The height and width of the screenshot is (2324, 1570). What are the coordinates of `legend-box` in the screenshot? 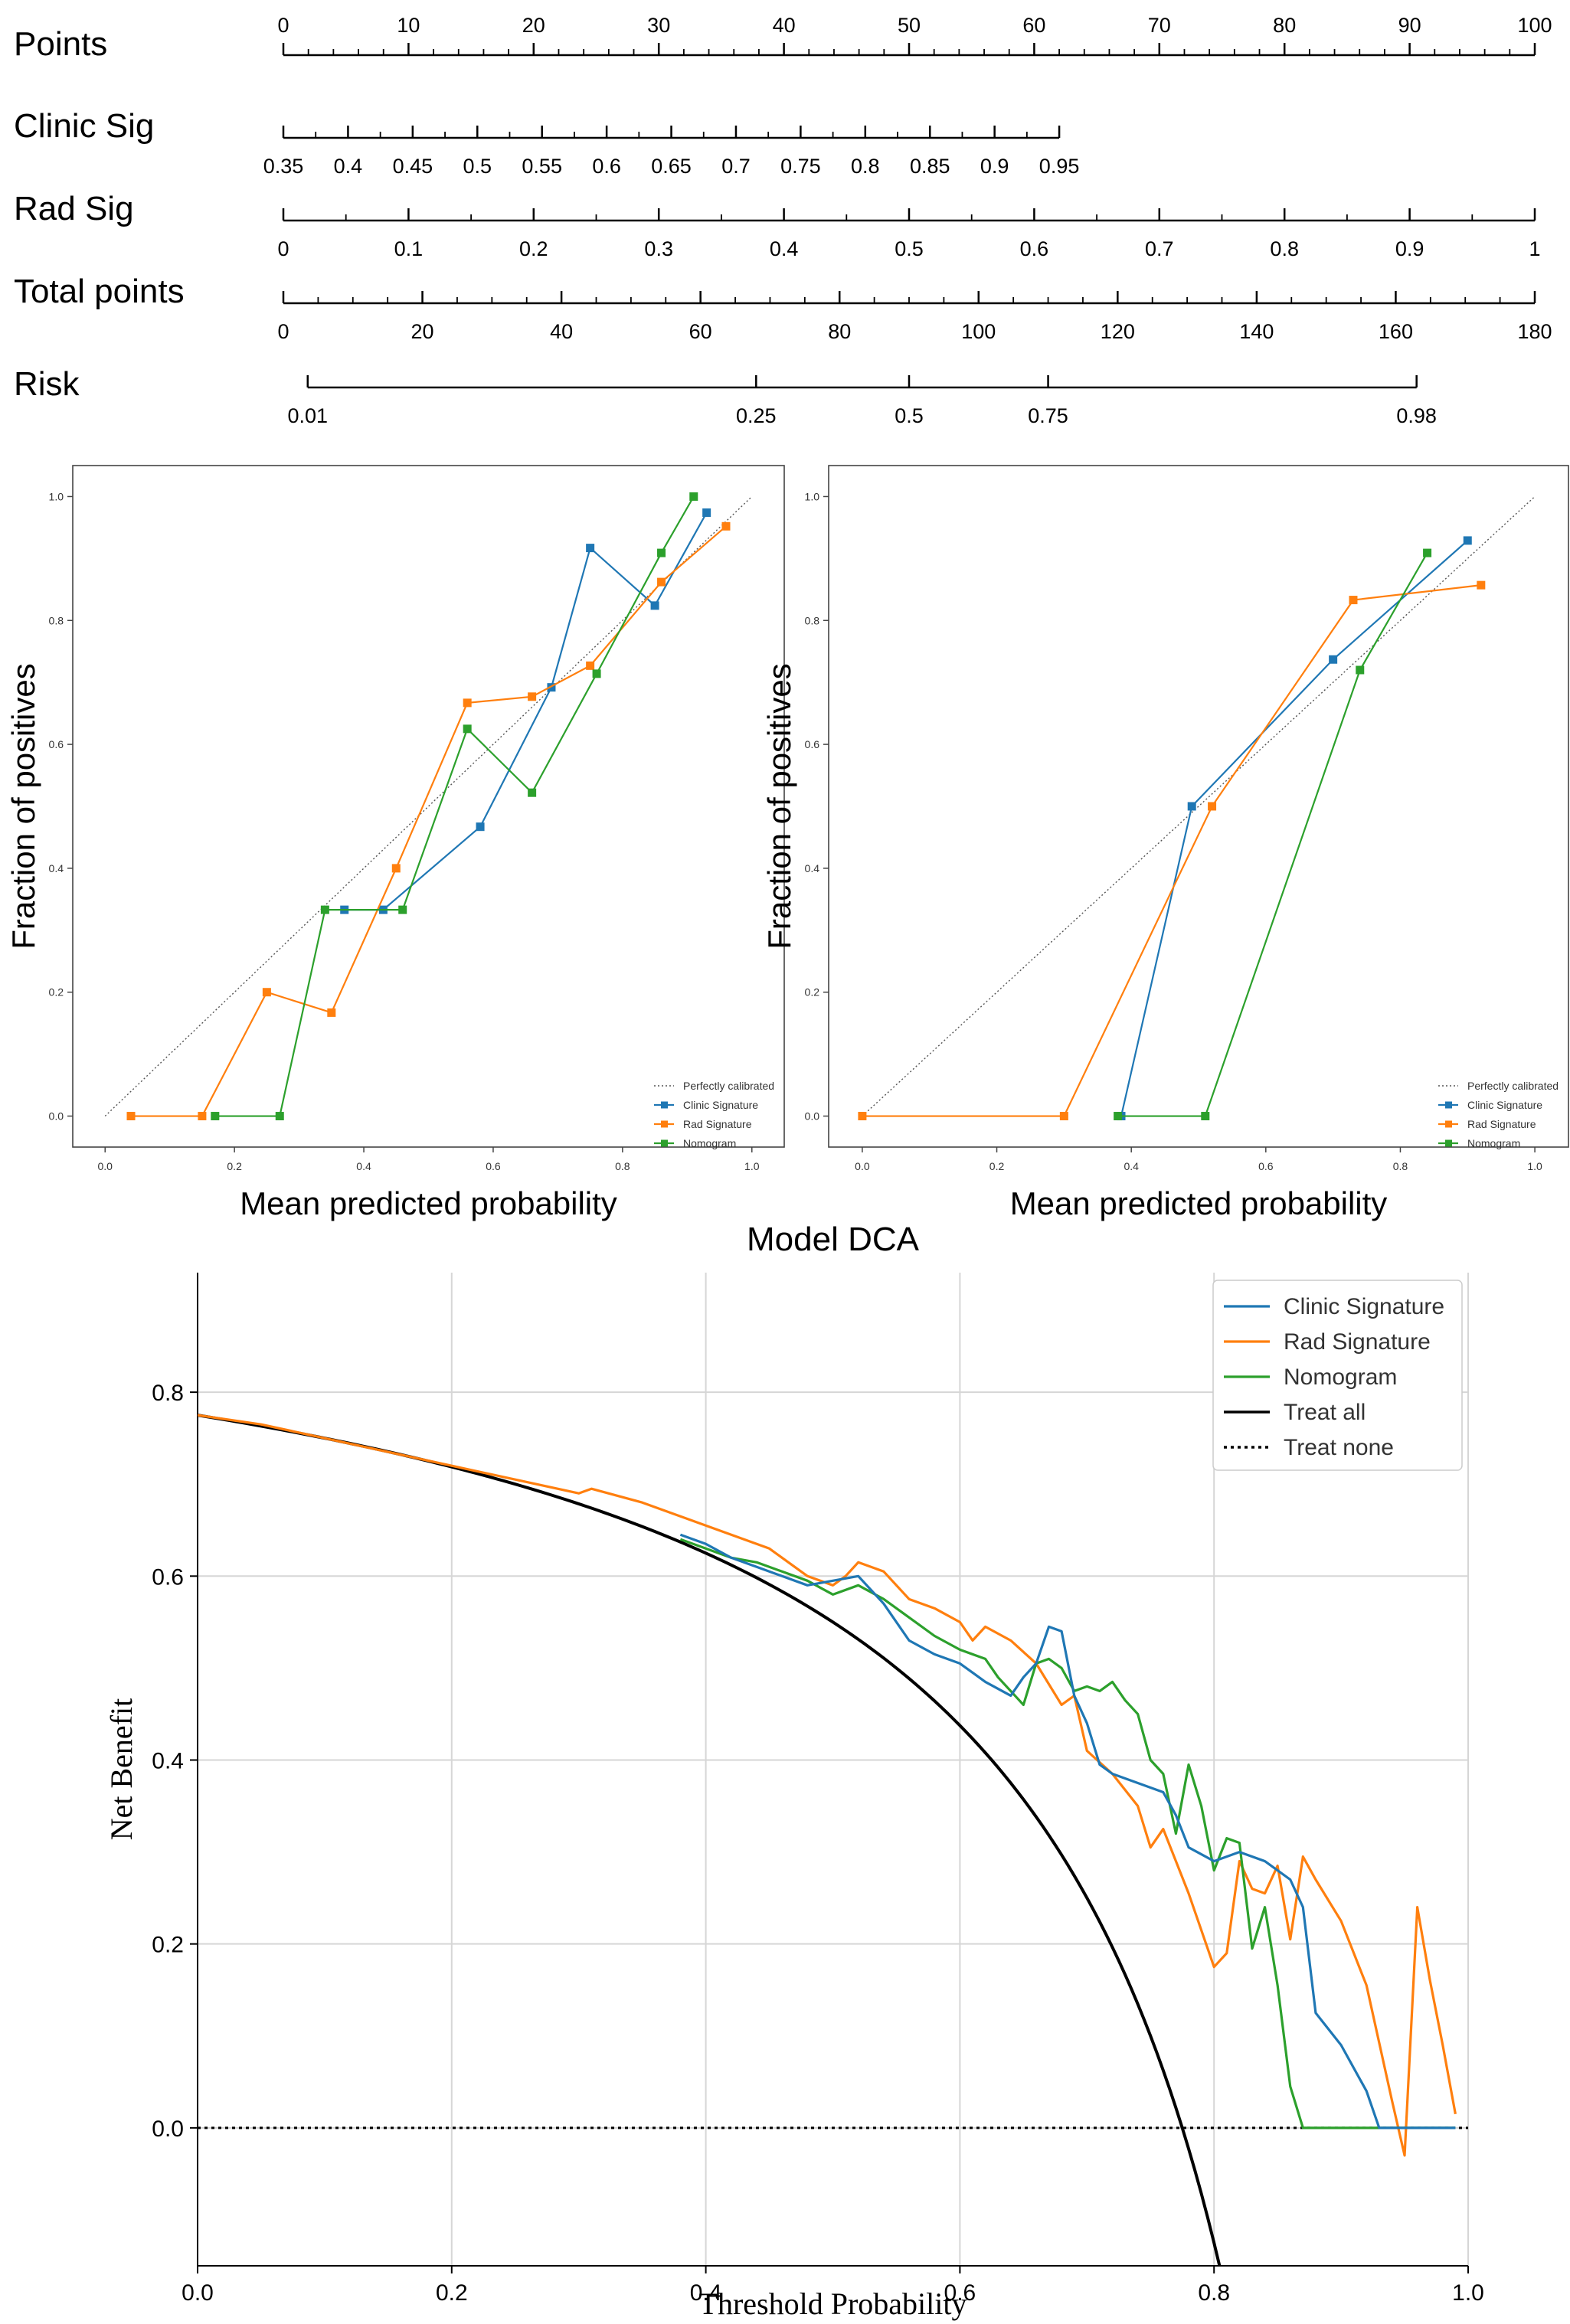 It's located at (1337, 1375).